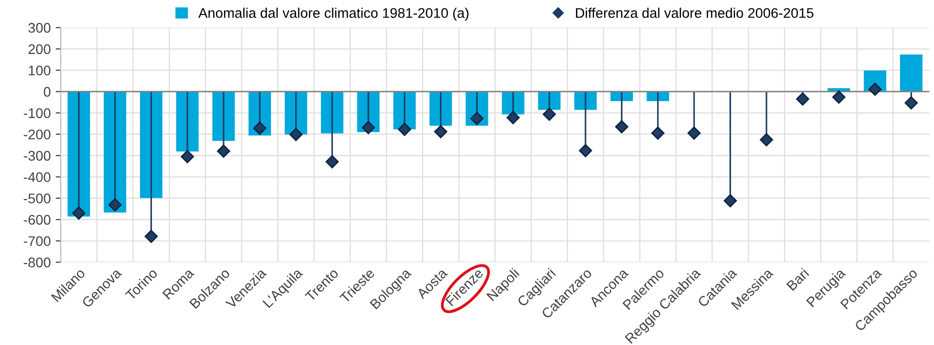 The height and width of the screenshot is (345, 934). Describe the element at coordinates (695, 13) in the screenshot. I see `legend-label: Differenza dal valore medio 2006-2015` at that location.